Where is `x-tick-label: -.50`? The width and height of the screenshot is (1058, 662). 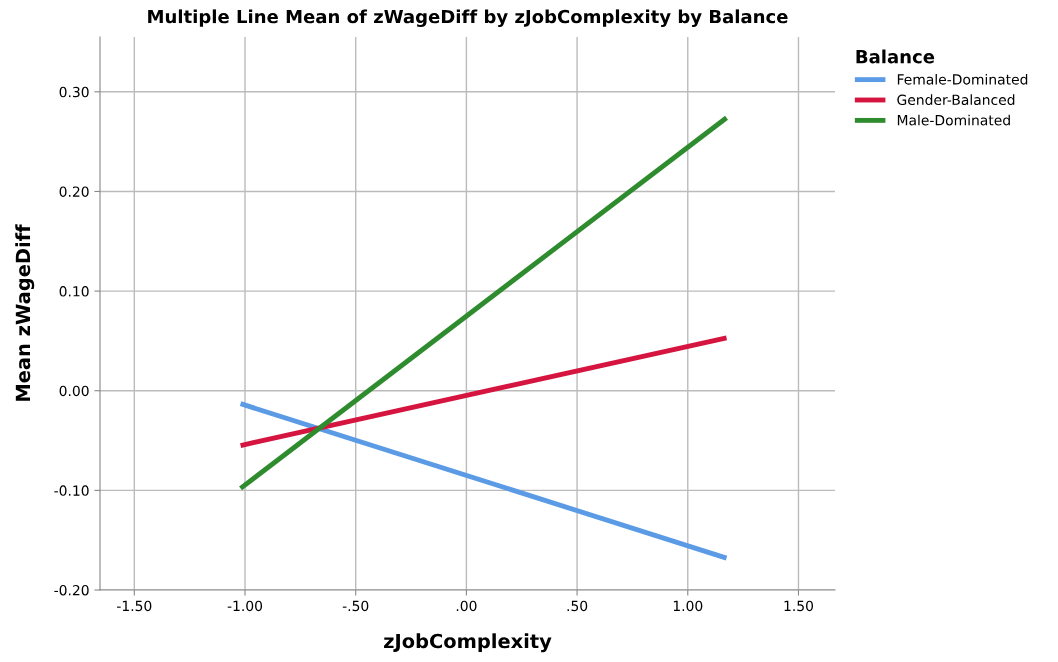 x-tick-label: -.50 is located at coordinates (355, 606).